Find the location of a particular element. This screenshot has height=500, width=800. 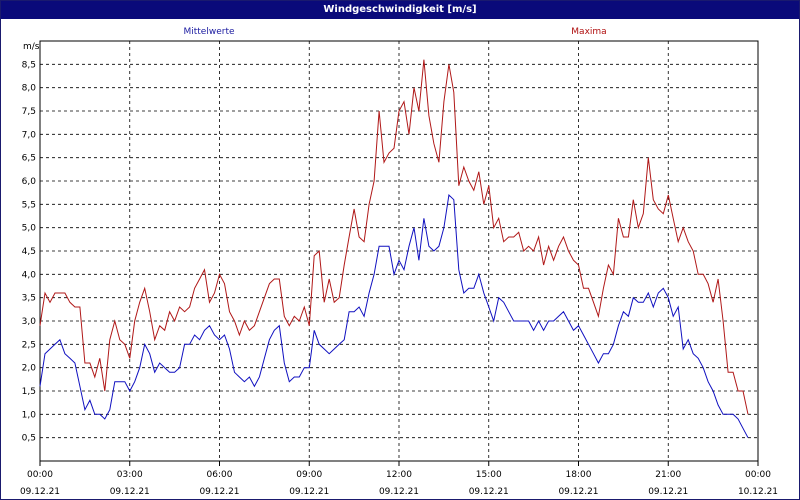

legend-mittelwerte: Mittelwerte is located at coordinates (208, 32).